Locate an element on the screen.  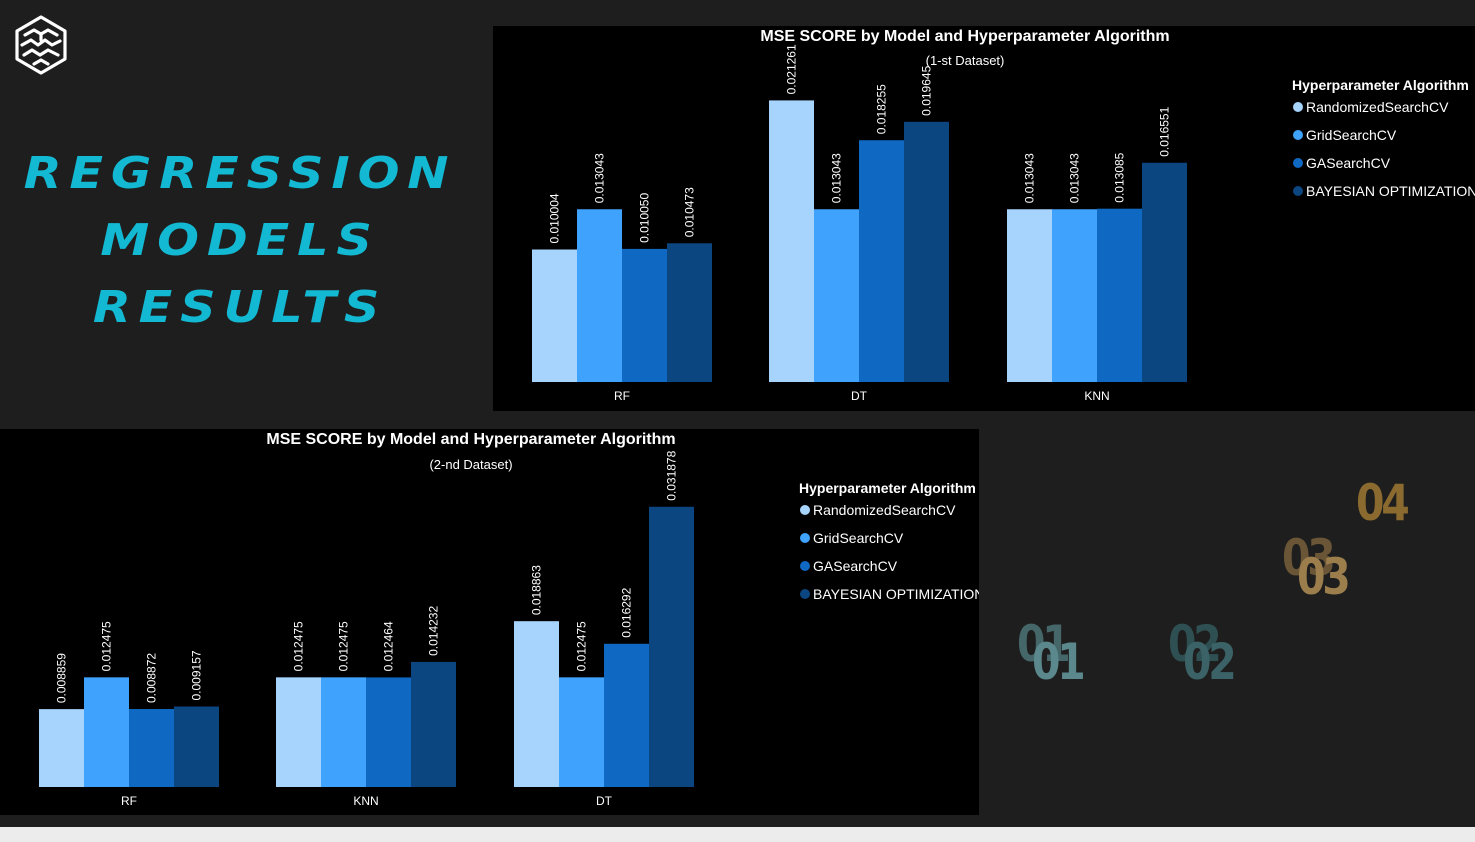
data-label: 0.014232 is located at coordinates (434, 631).